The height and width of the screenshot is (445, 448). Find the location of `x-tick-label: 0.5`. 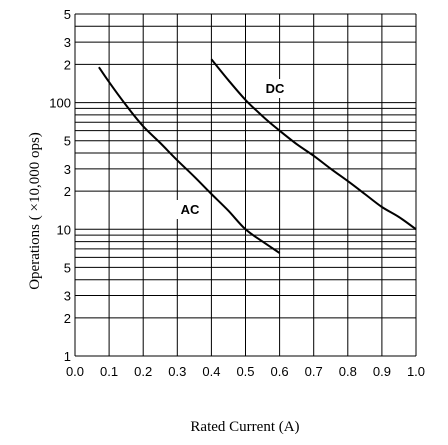

x-tick-label: 0.5 is located at coordinates (245, 371).